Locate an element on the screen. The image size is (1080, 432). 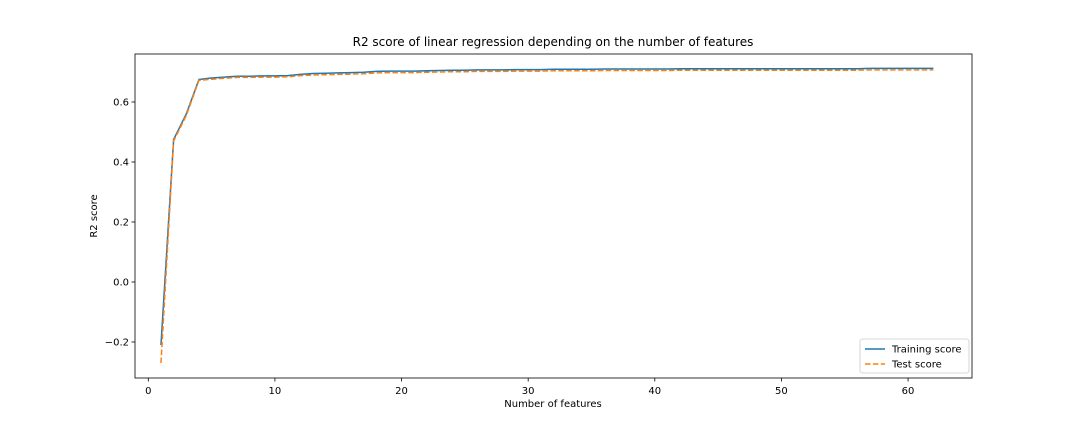
x-tick-label: 20 is located at coordinates (401, 391).